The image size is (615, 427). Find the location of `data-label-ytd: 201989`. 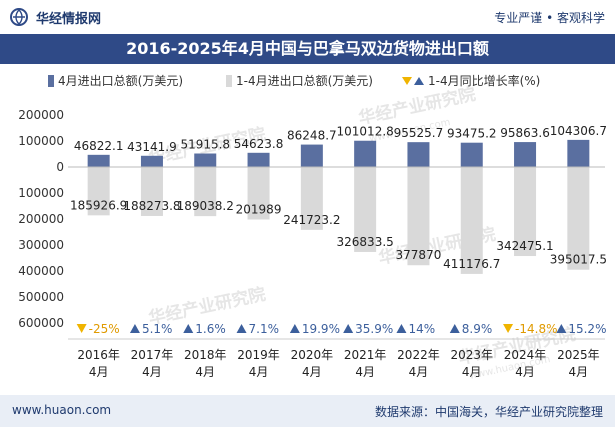

data-label-ytd: 201989 is located at coordinates (259, 210).